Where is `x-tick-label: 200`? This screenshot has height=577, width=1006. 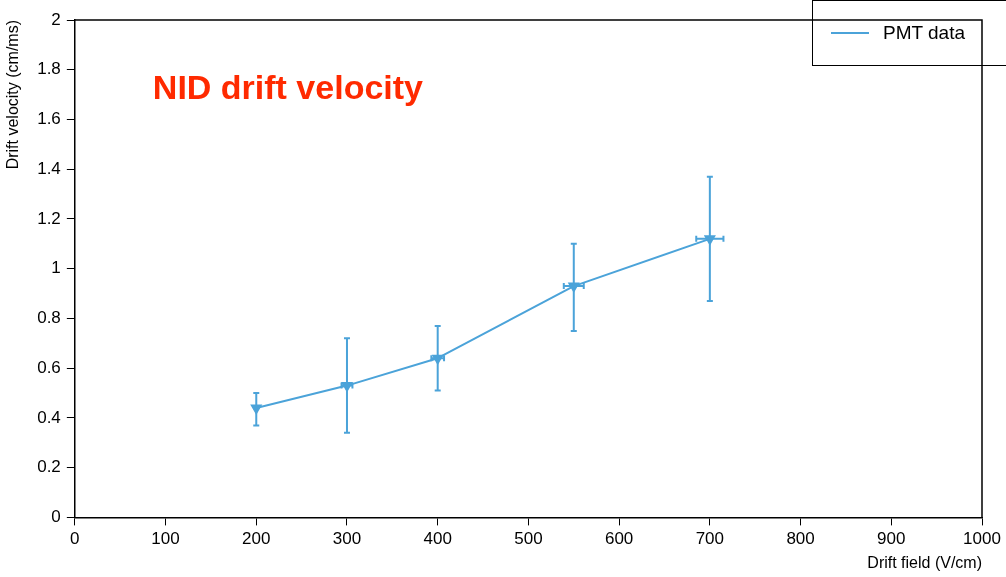 x-tick-label: 200 is located at coordinates (256, 539).